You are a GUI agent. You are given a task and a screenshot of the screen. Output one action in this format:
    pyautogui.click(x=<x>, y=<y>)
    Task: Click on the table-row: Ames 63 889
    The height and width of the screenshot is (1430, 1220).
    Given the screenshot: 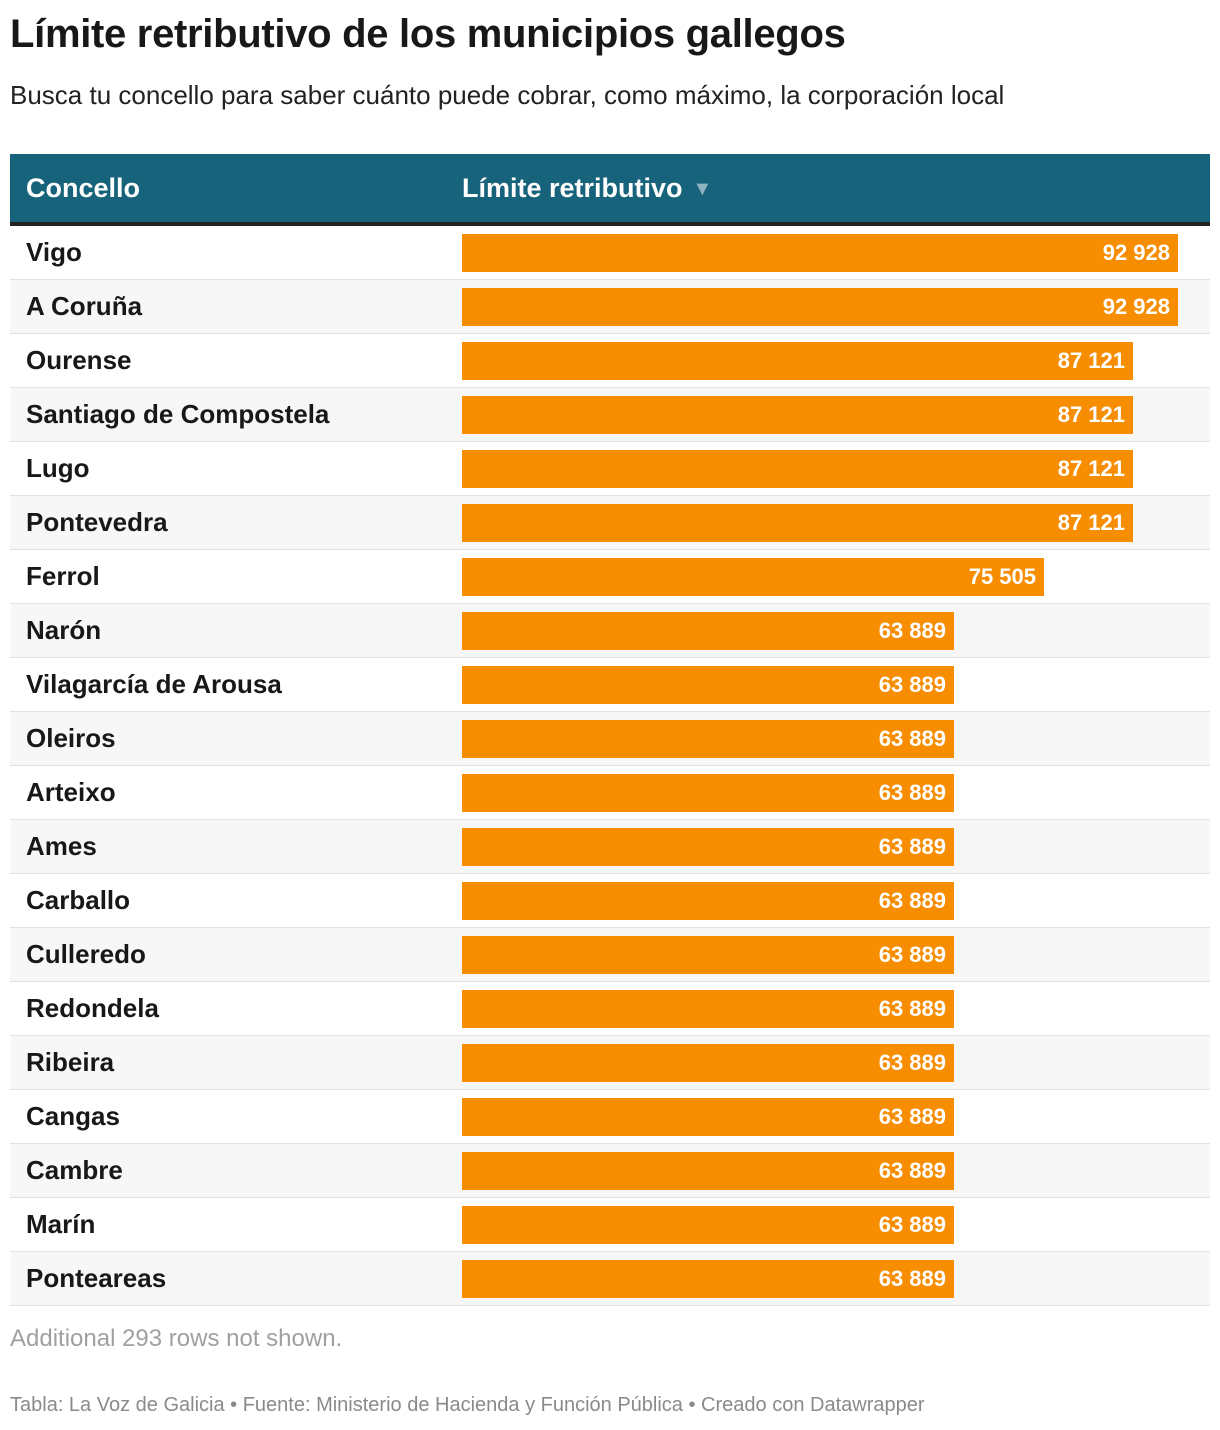 What is the action you would take?
    pyautogui.click(x=610, y=847)
    